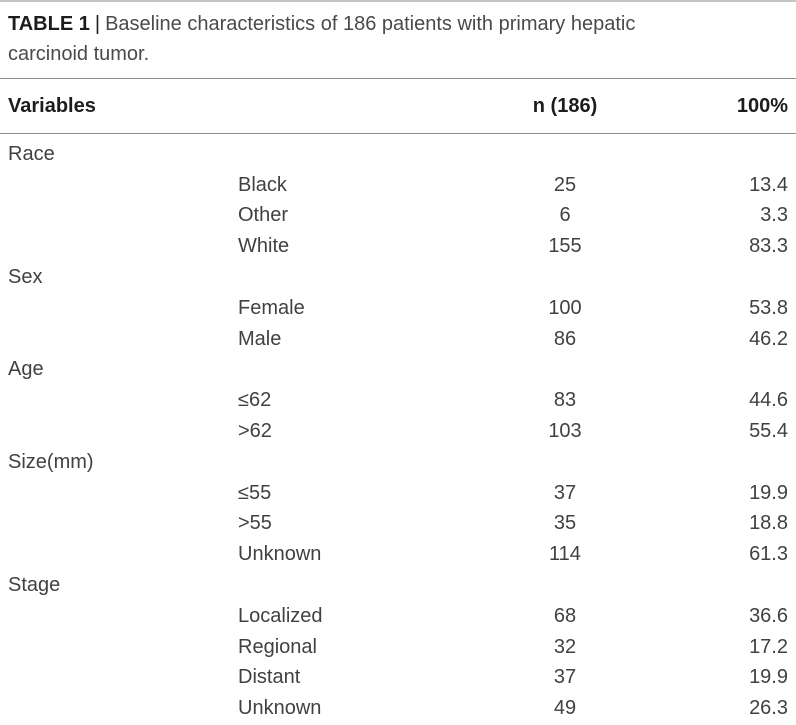  Describe the element at coordinates (255, 523) in the screenshot. I see `row-label: >55` at that location.